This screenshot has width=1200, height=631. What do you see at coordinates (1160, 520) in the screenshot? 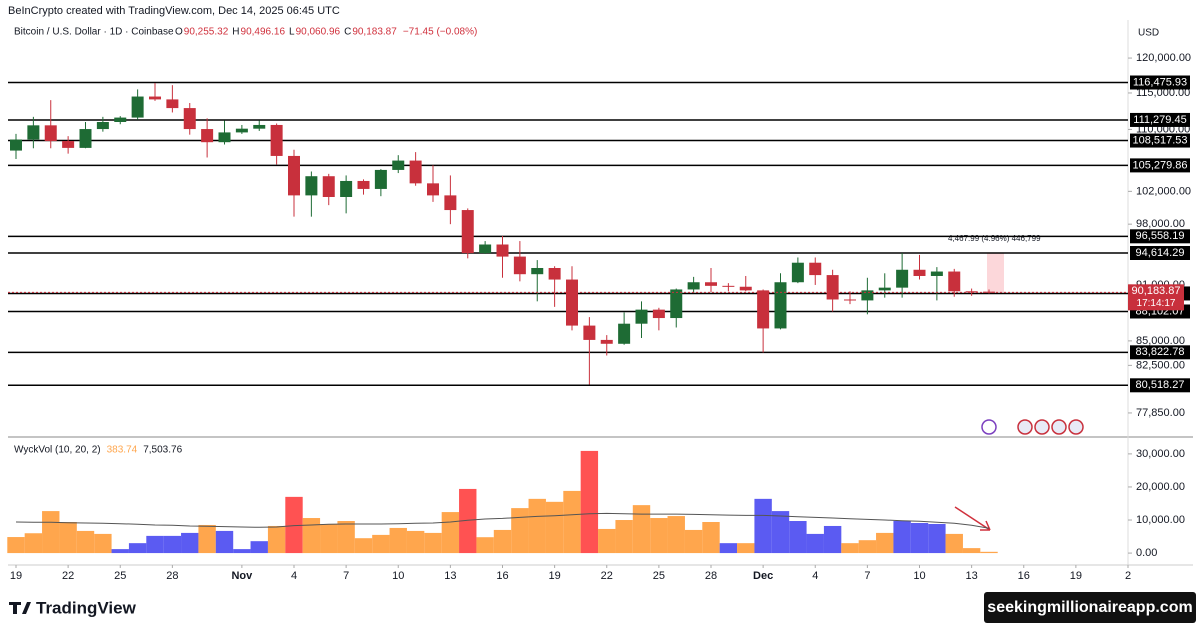
I see `volume-y-tick-label: 10,000.00` at bounding box center [1160, 520].